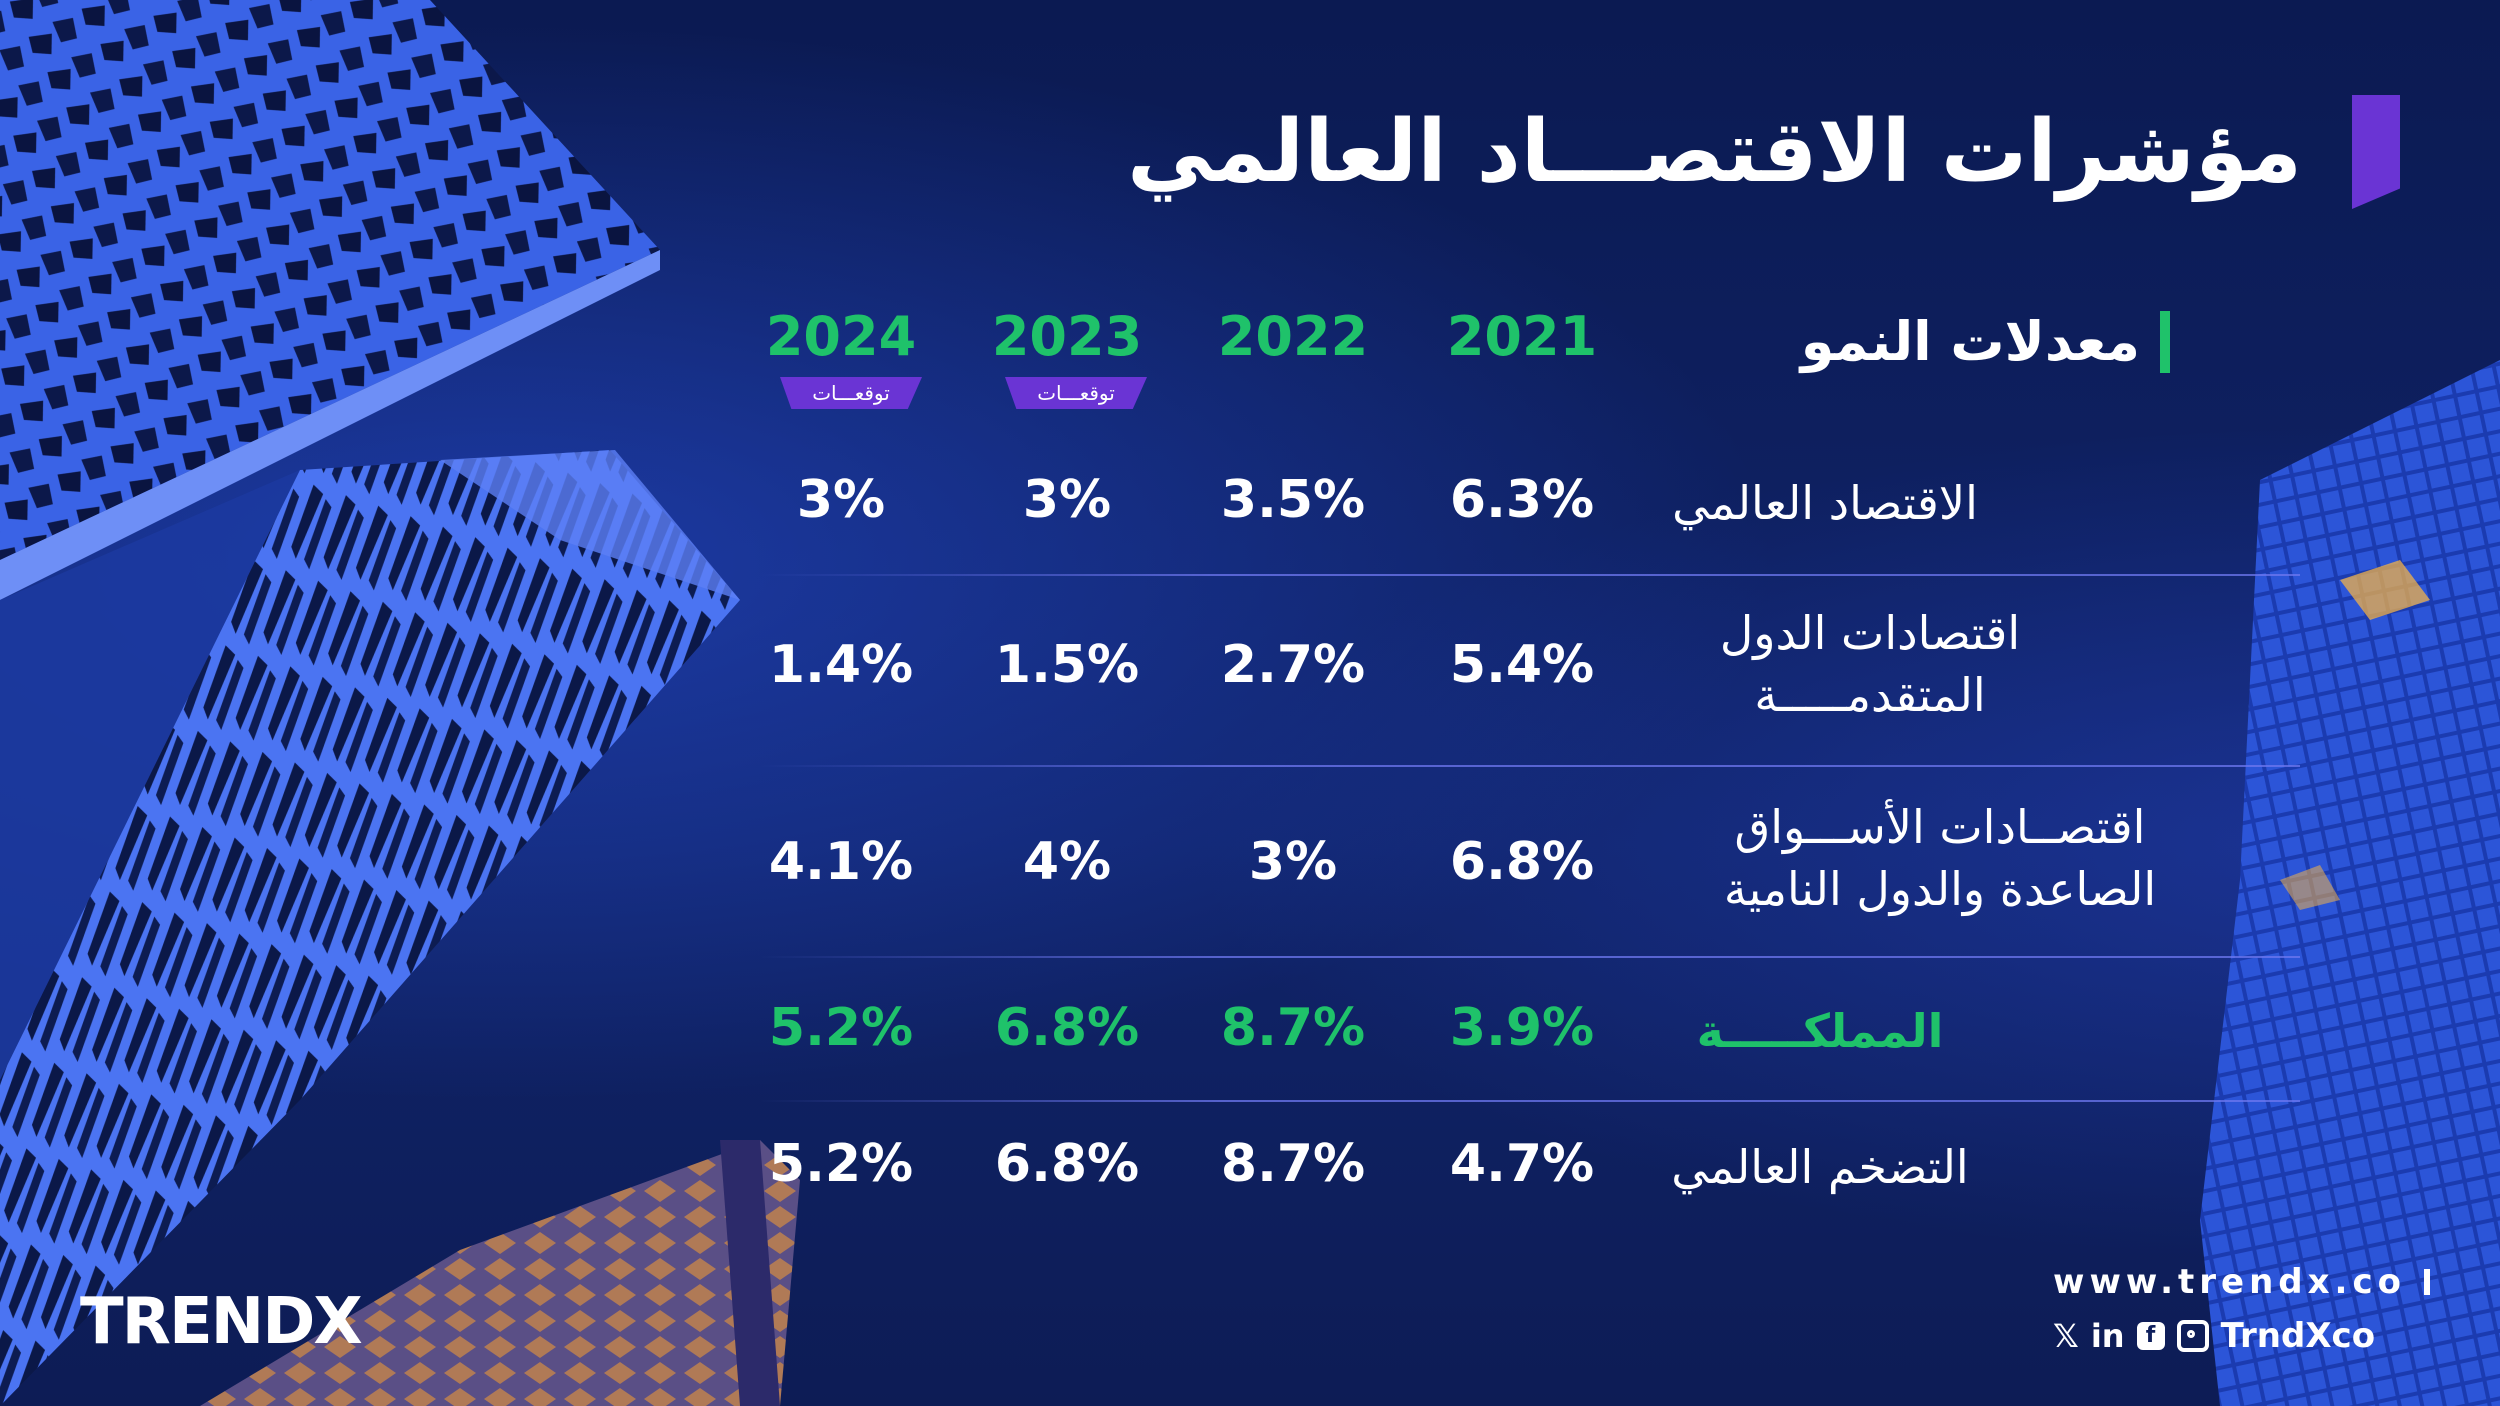  What do you see at coordinates (2350, 883) in the screenshot?
I see `building-right-image` at bounding box center [2350, 883].